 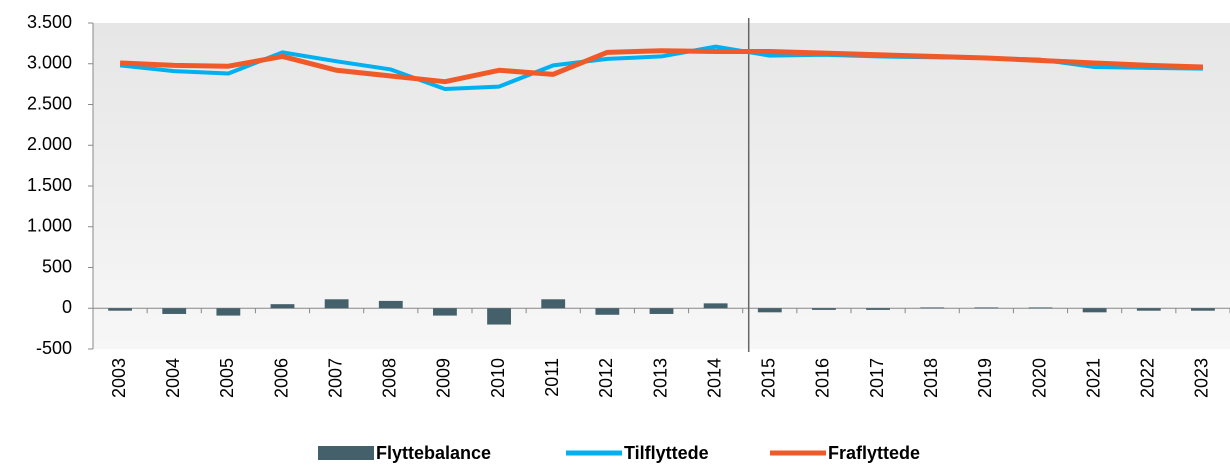 What do you see at coordinates (119, 378) in the screenshot?
I see `x-tick-label: 2003` at bounding box center [119, 378].